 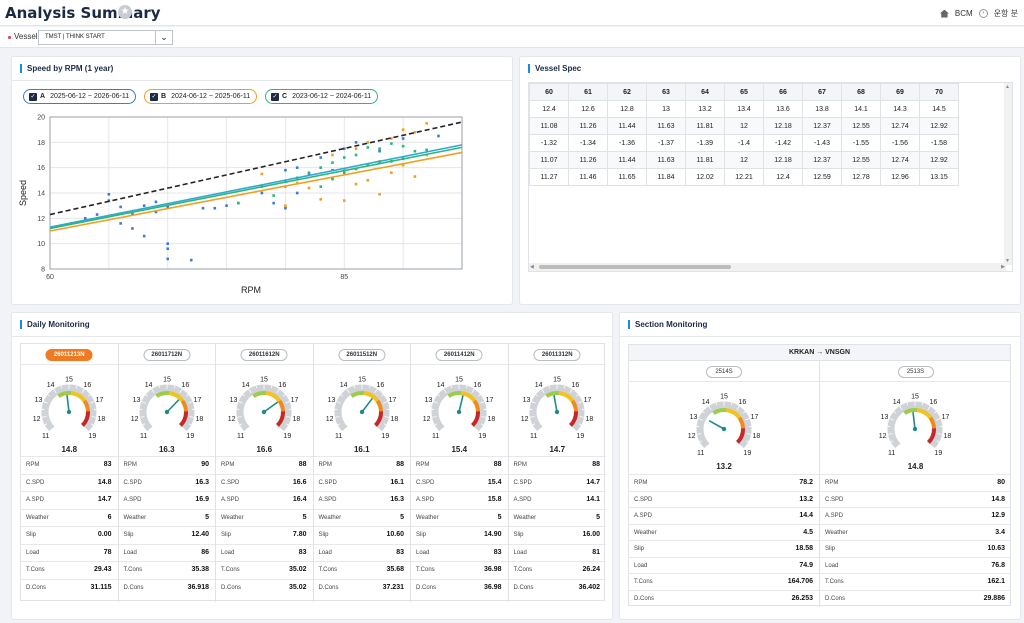 What do you see at coordinates (397, 482) in the screenshot?
I see `metric-value: 16.1` at bounding box center [397, 482].